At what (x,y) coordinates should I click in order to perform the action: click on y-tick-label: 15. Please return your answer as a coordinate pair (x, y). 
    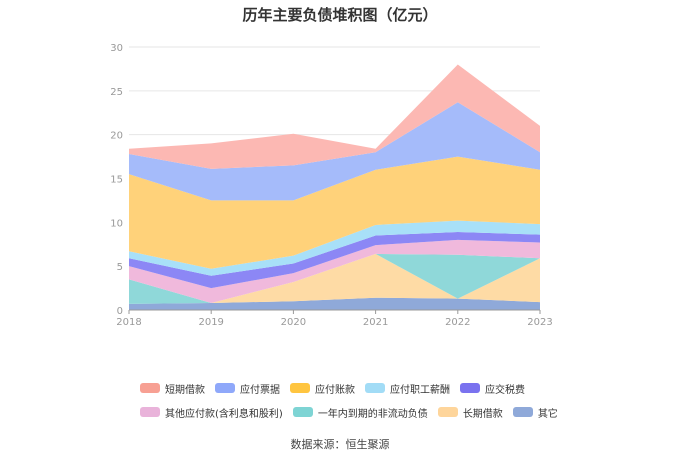
    Looking at the image, I should click on (116, 180).